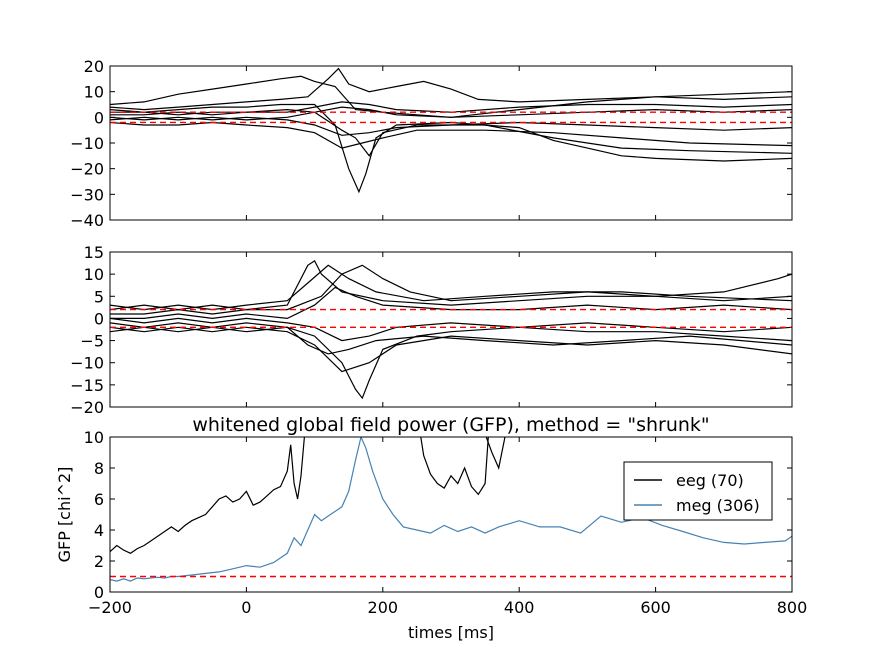 Image resolution: width=880 pixels, height=660 pixels. Describe the element at coordinates (655, 607) in the screenshot. I see `x-tick-label: 600` at that location.